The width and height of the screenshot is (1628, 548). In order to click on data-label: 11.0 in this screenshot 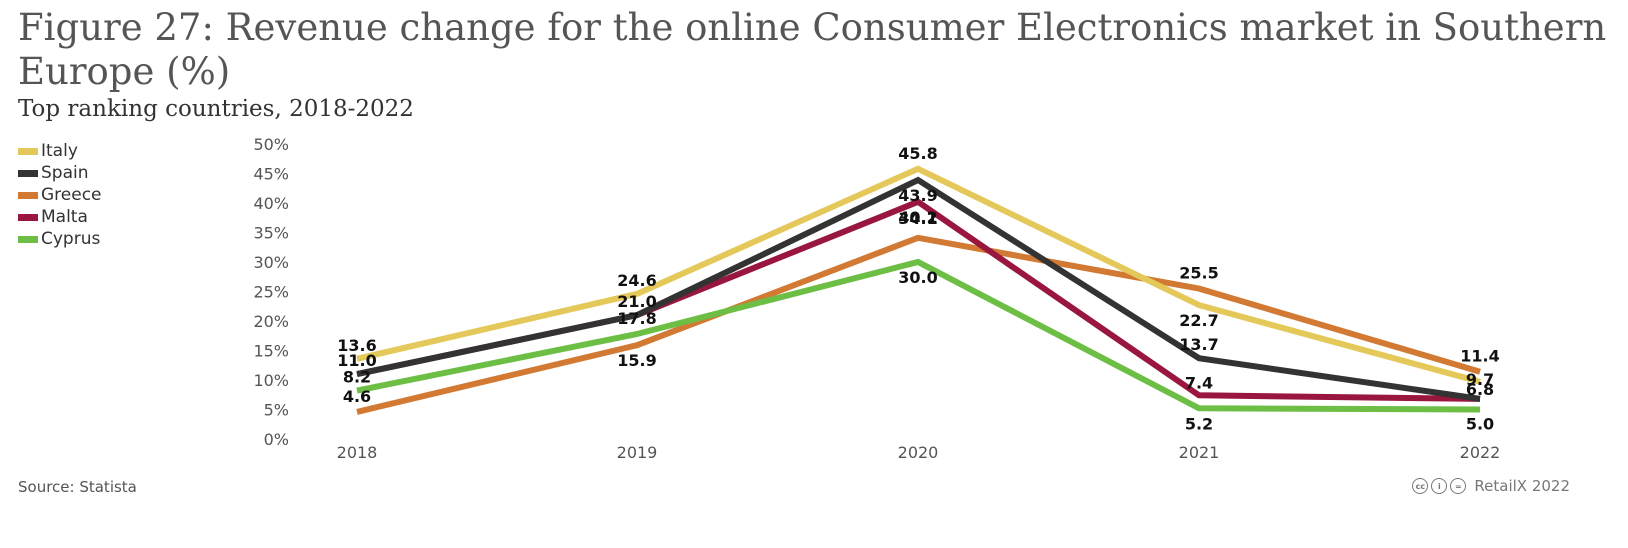, I will do `click(356, 360)`.